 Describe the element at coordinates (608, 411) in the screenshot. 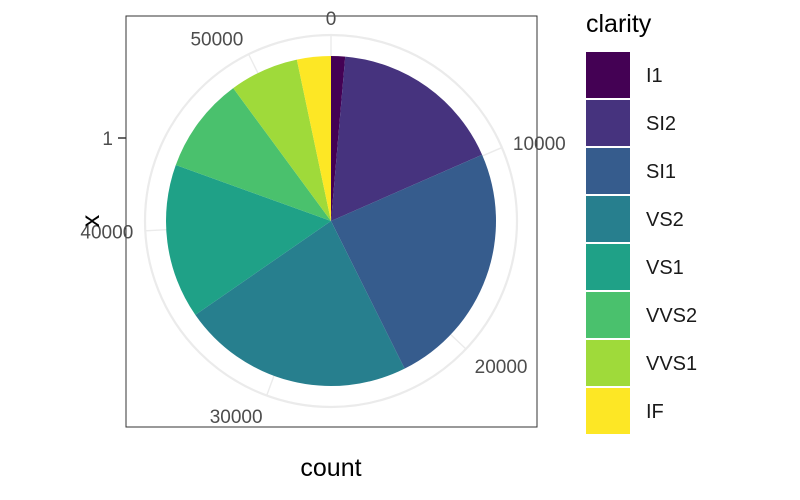

I see `legend-key-if` at that location.